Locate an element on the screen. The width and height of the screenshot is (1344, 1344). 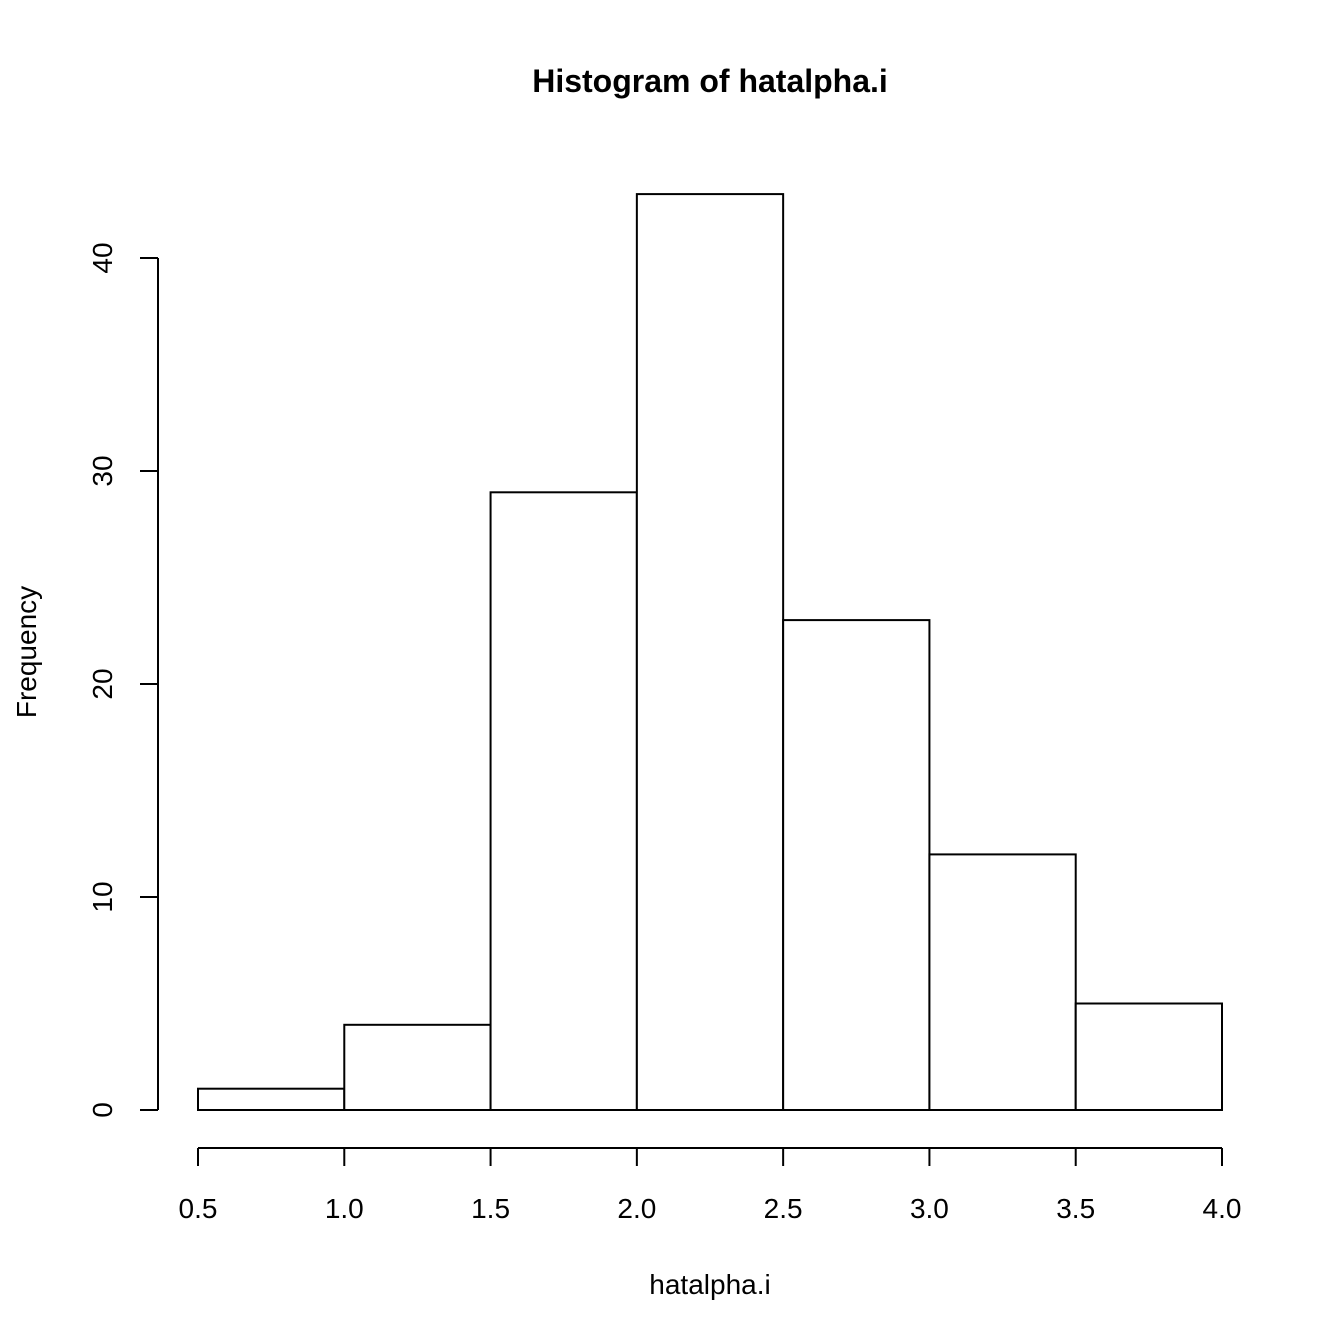
chart-title: Histogram of hatalpha.i is located at coordinates (710, 81).